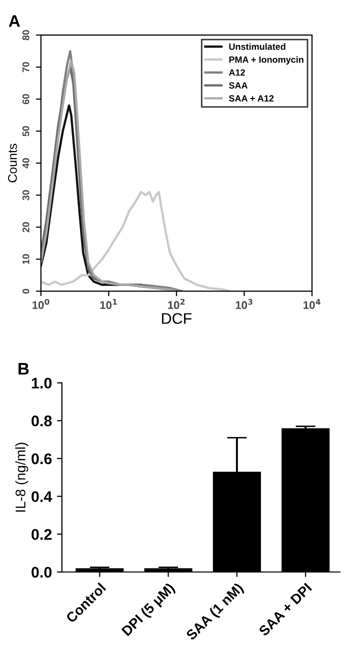  What do you see at coordinates (42, 421) in the screenshot?
I see `y-tick-label: 0.8` at bounding box center [42, 421].